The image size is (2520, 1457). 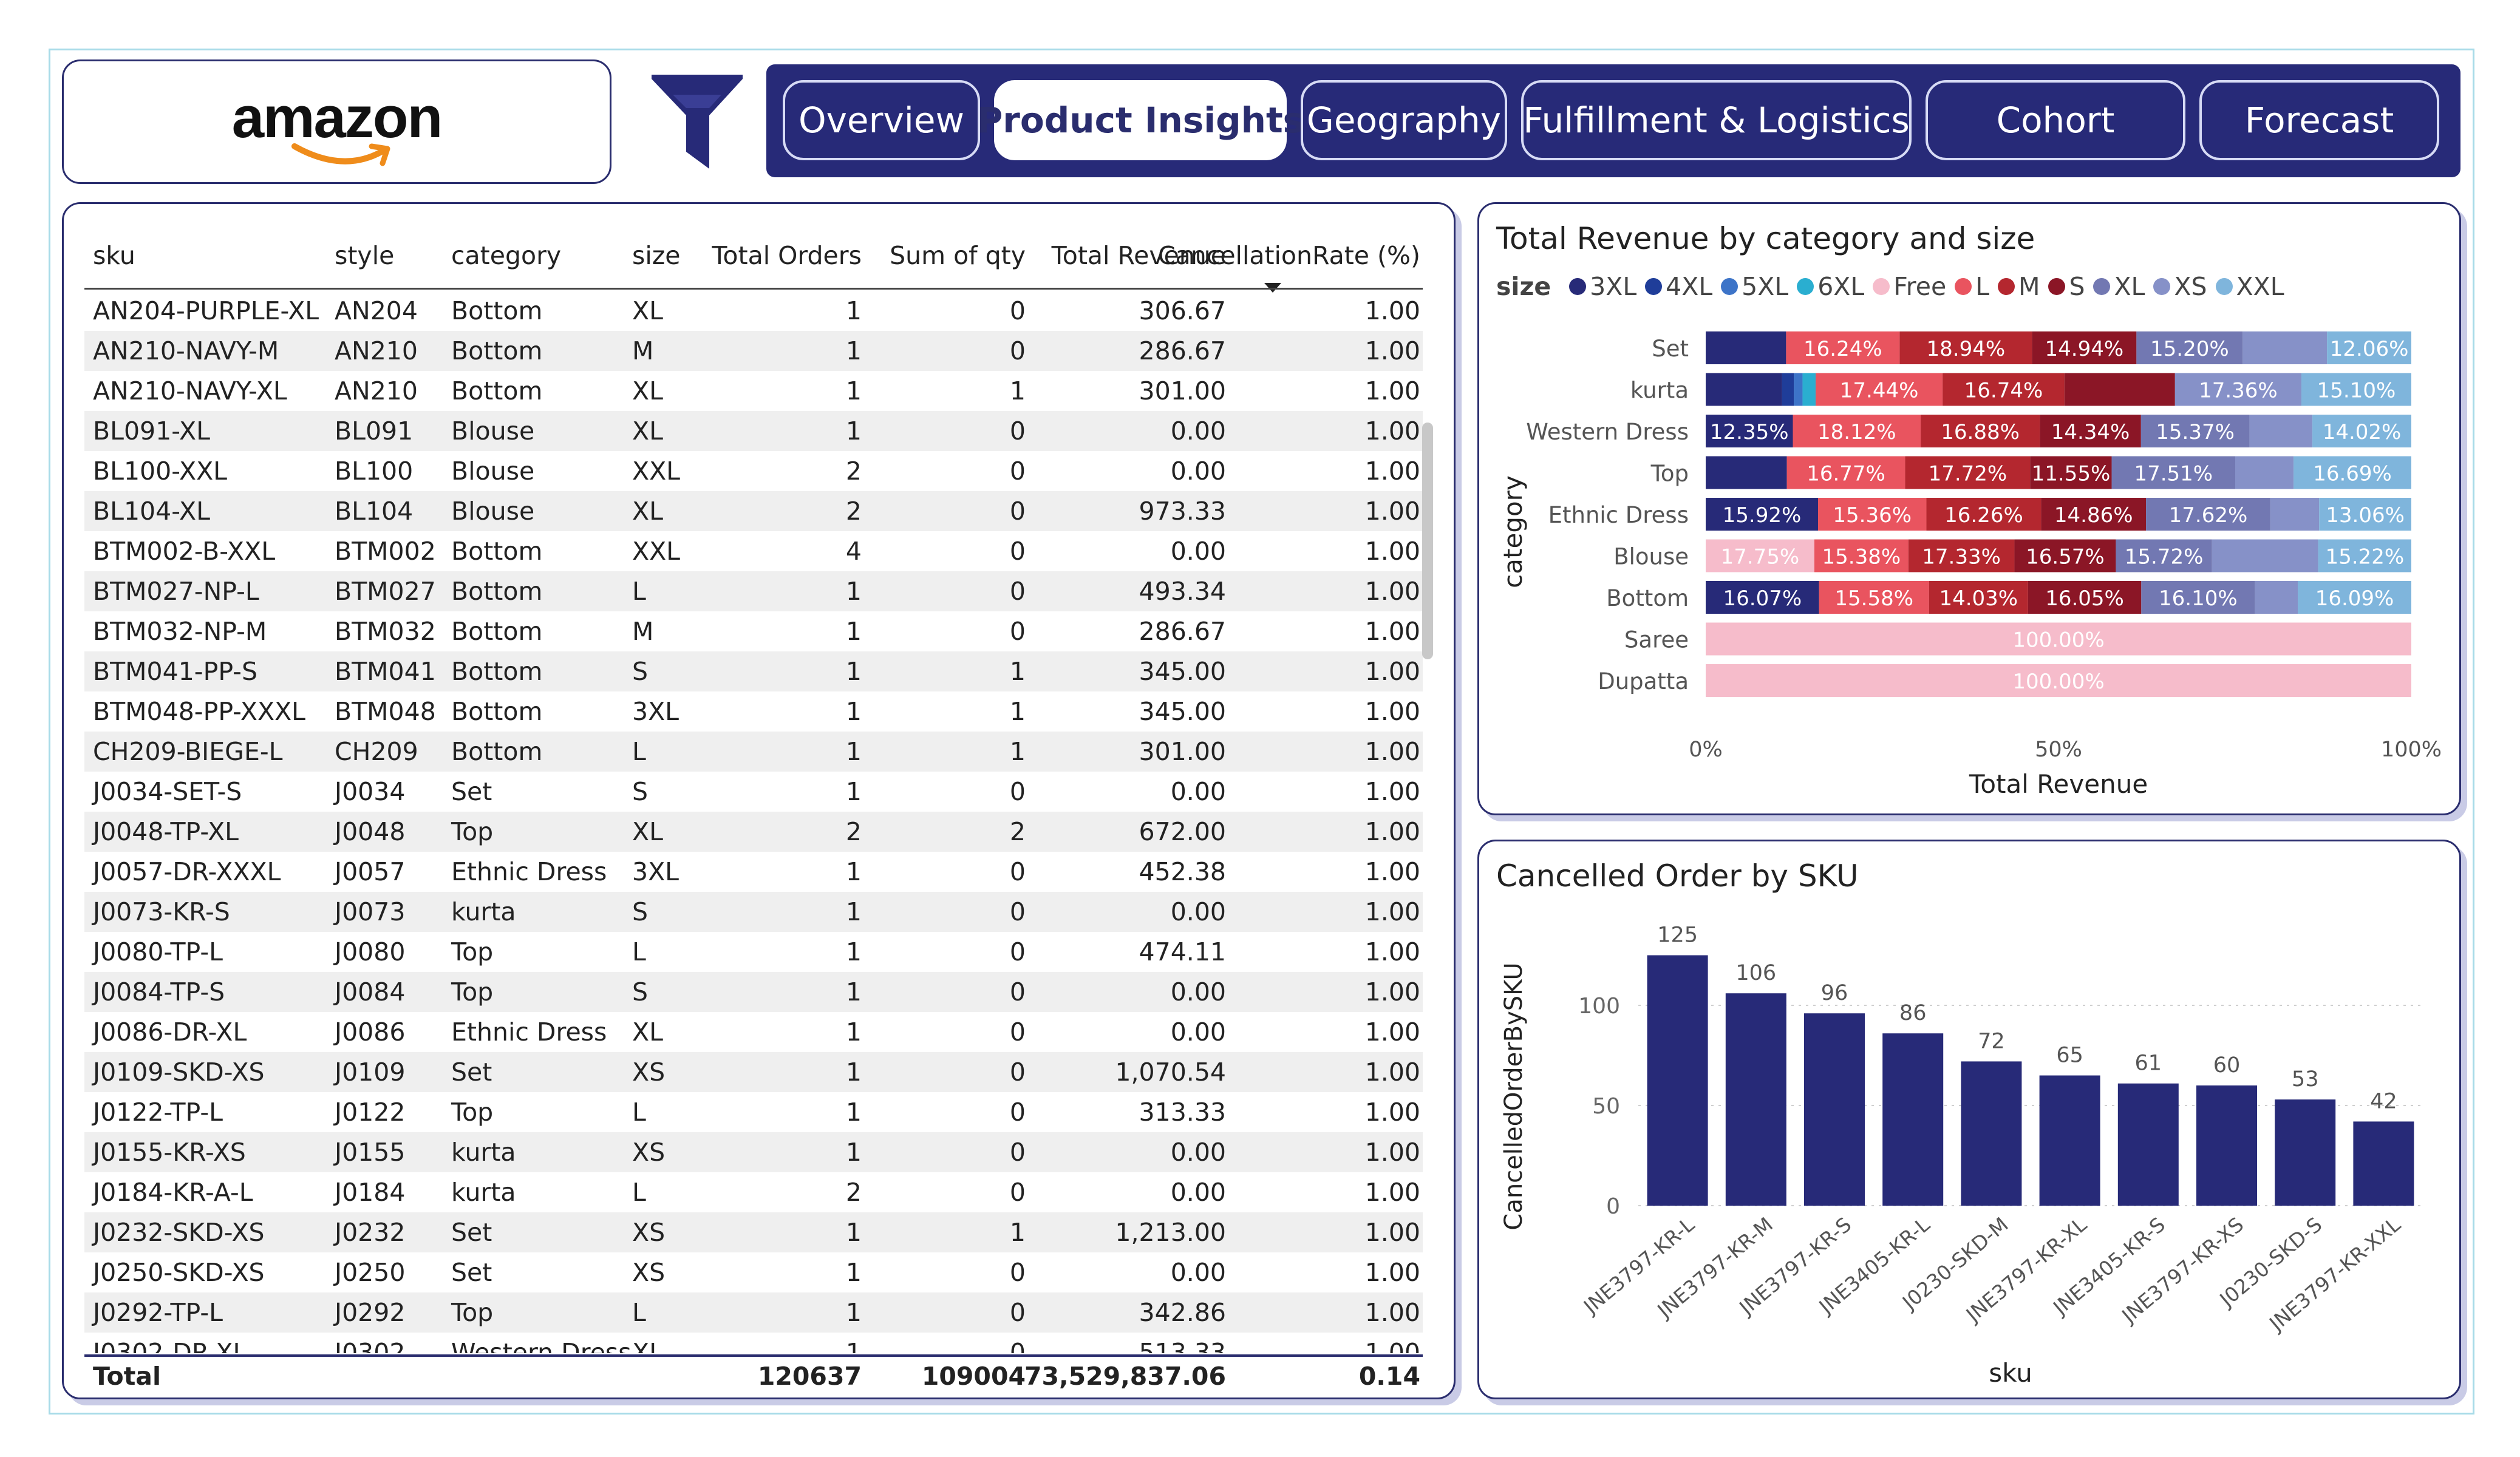 I want to click on table-row: AN204-PURPLE-XL AN204 Bottom XL 1 0 306.67 1.00, so click(x=753, y=311).